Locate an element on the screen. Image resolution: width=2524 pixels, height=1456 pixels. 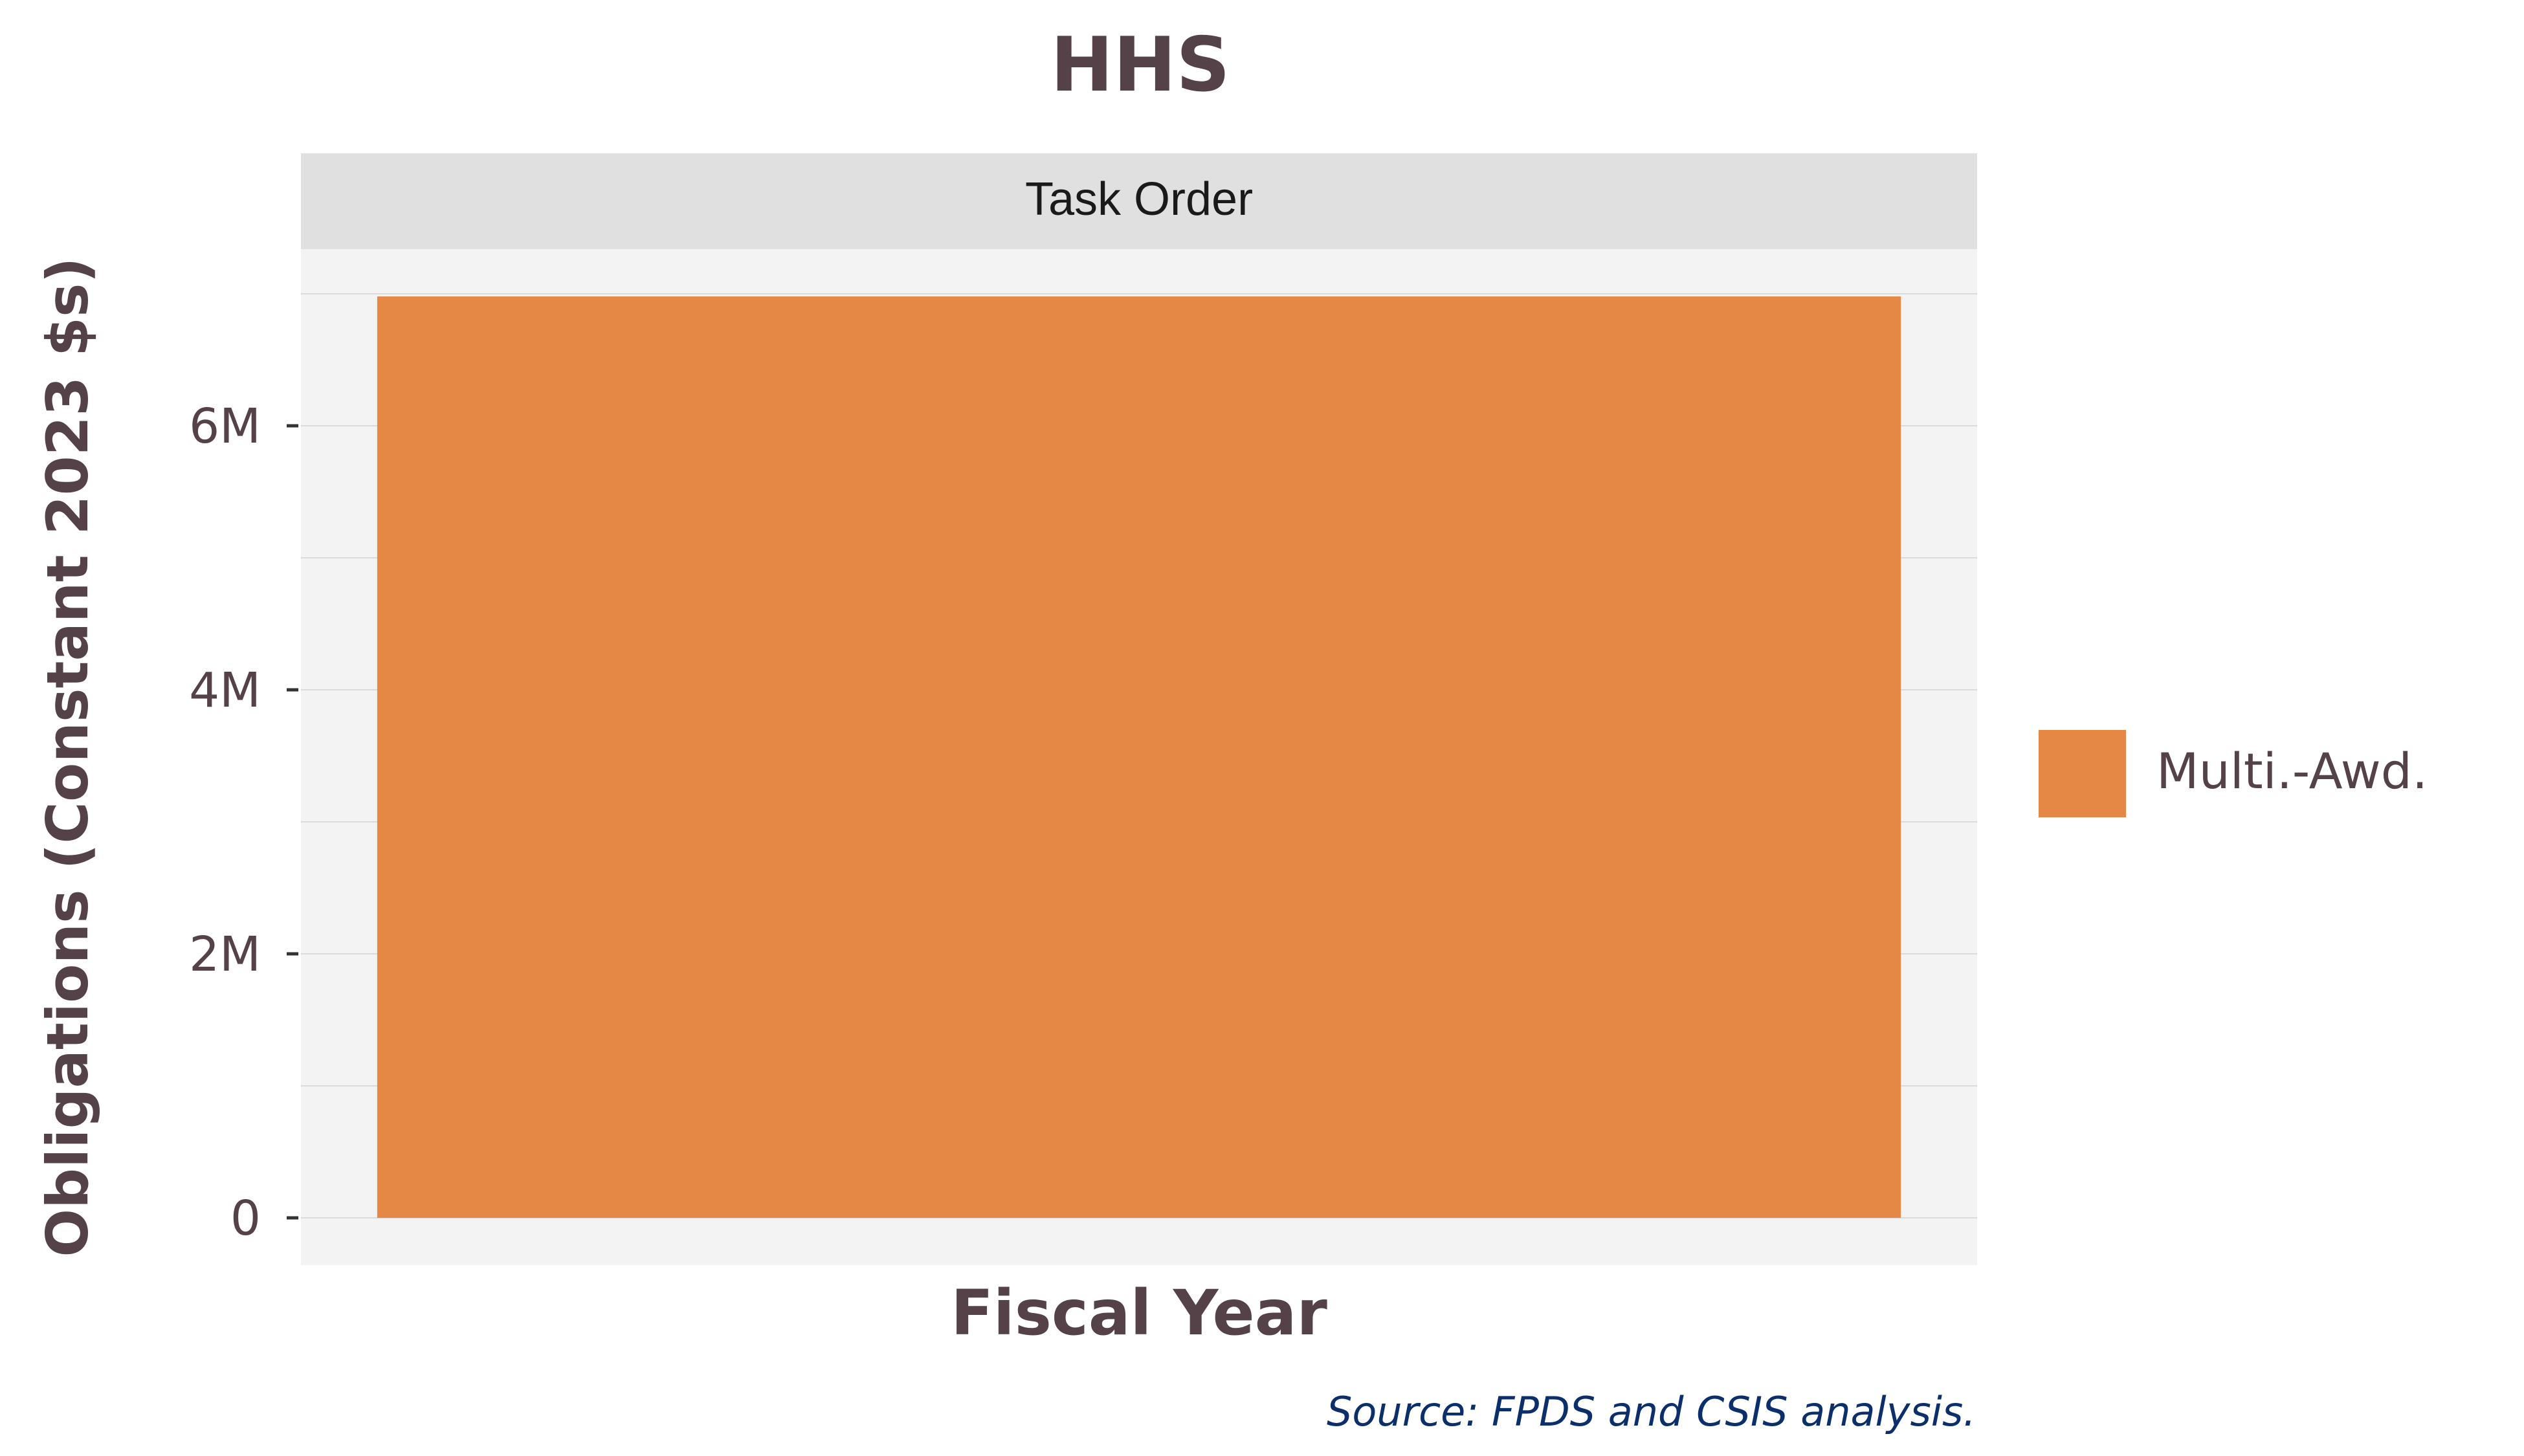
legend: Multi.-Awd. is located at coordinates (2233, 773).